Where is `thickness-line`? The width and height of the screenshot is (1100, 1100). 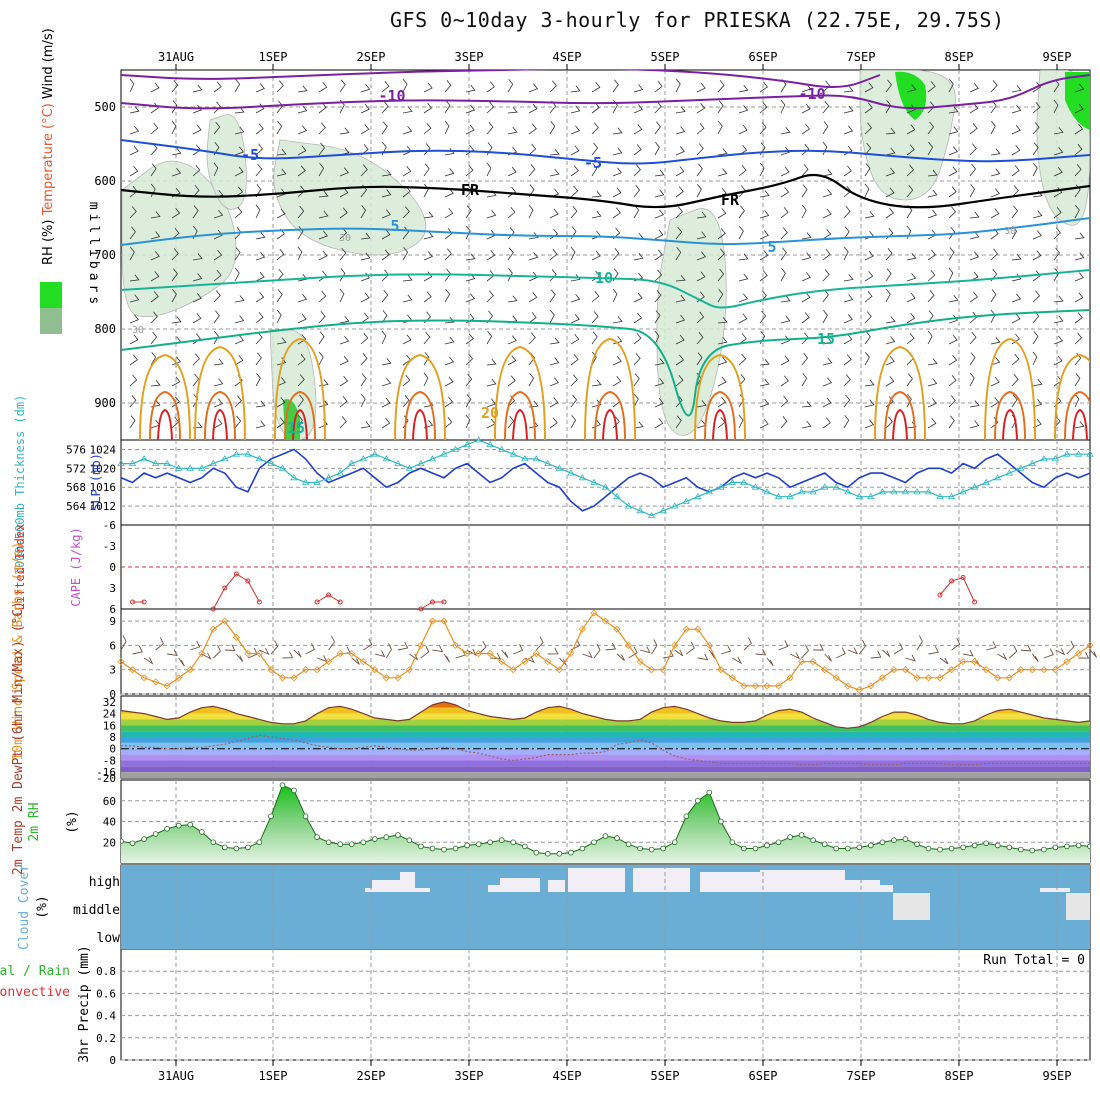 thickness-line is located at coordinates (605, 478).